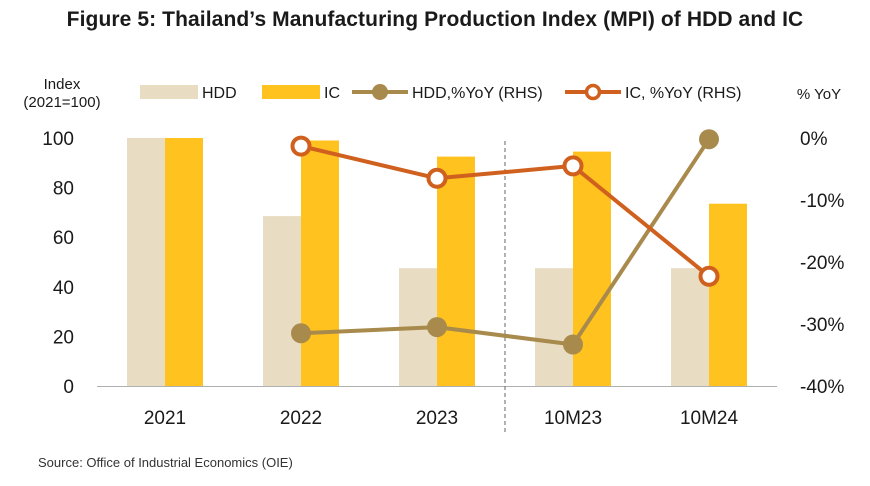 The height and width of the screenshot is (486, 870). What do you see at coordinates (301, 418) in the screenshot?
I see `category-label: 2022` at bounding box center [301, 418].